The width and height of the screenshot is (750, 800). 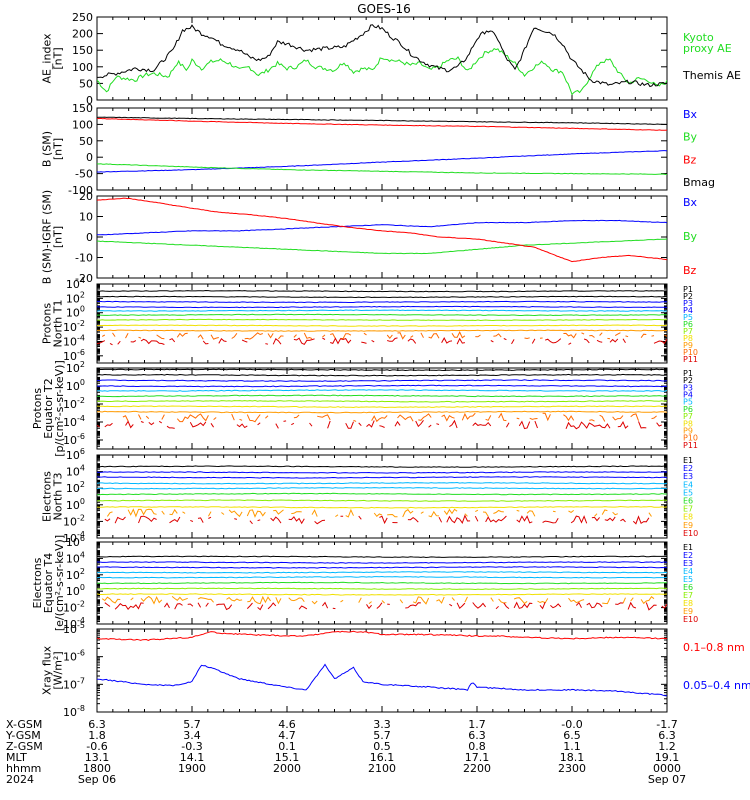 I want to click on y-tick-exponent: 6, so click(x=82, y=538).